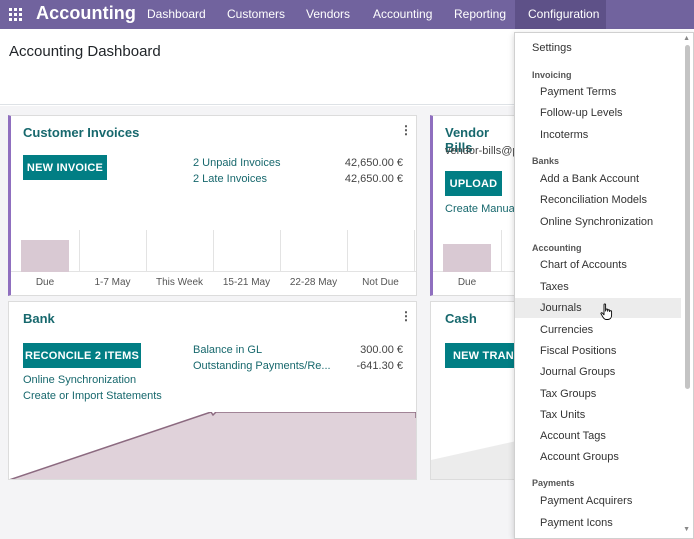 The height and width of the screenshot is (539, 694). I want to click on menu-accounting: Accounting, so click(403, 14).